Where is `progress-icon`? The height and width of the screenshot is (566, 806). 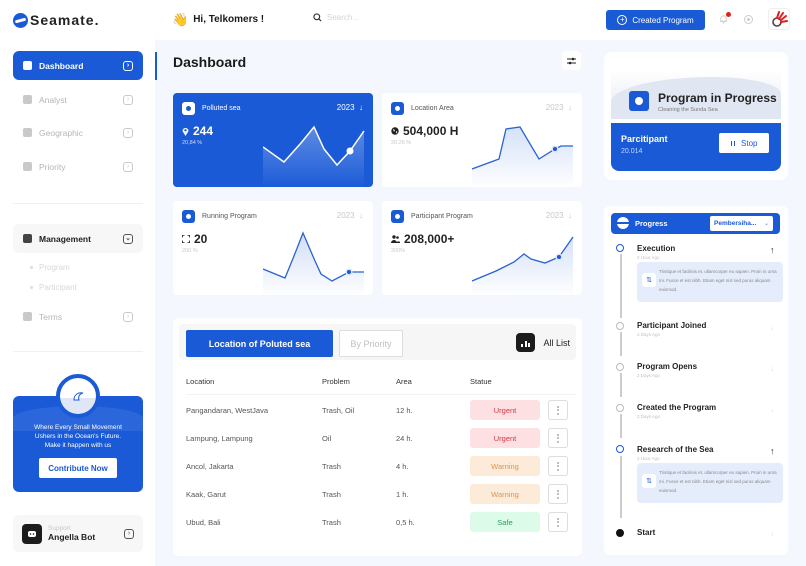
progress-icon is located at coordinates (623, 223).